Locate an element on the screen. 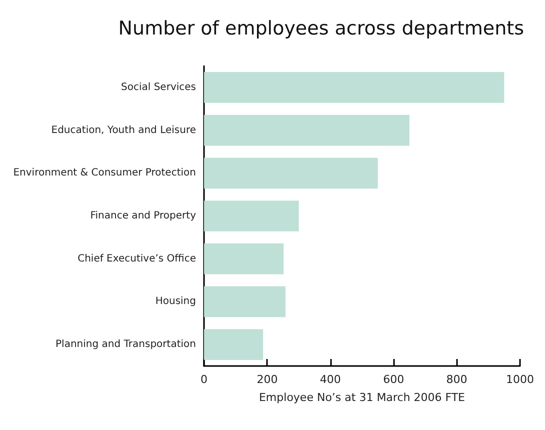 This screenshot has width=545, height=430. y-tick-label: Education, Youth and Leisure is located at coordinates (123, 130).